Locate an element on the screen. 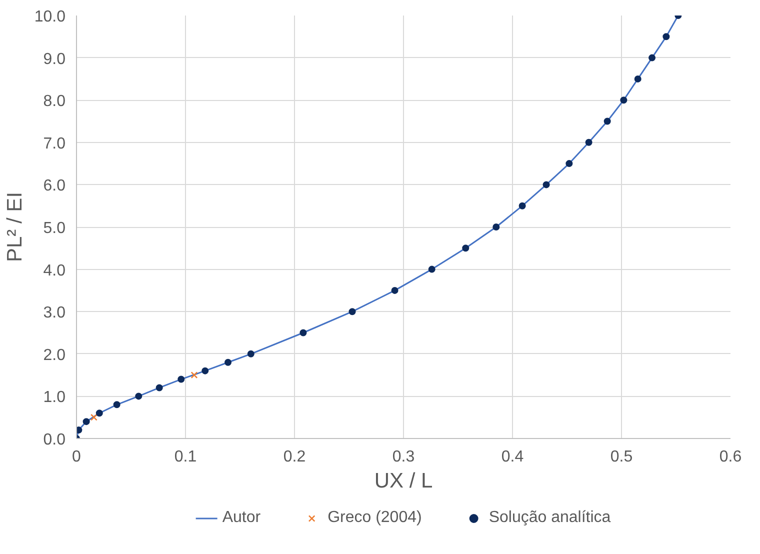 This screenshot has height=554, width=760. y-tick-label: 5.0 is located at coordinates (54, 228).